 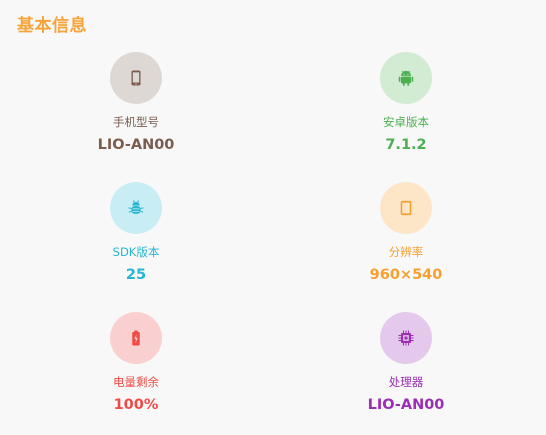 I want to click on phone-model-icon-circle, so click(x=136, y=78).